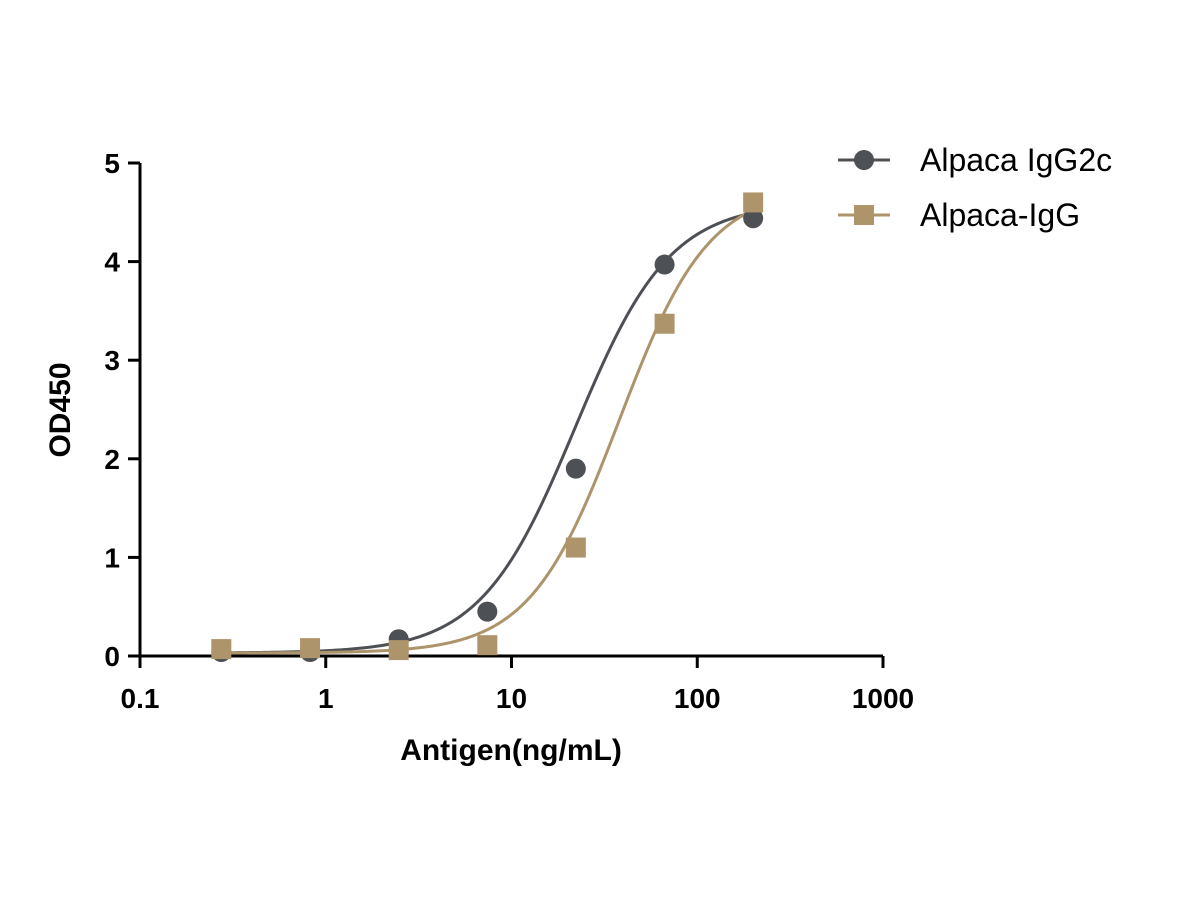 This screenshot has height=900, width=1200. What do you see at coordinates (140, 698) in the screenshot?
I see `x-tick-label: 0.1` at bounding box center [140, 698].